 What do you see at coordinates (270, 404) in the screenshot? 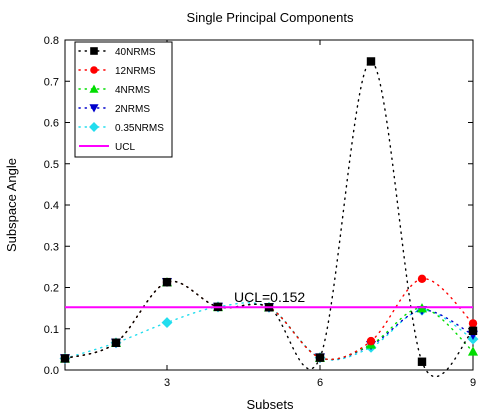
I see `x-axis-label: Subsets` at bounding box center [270, 404].